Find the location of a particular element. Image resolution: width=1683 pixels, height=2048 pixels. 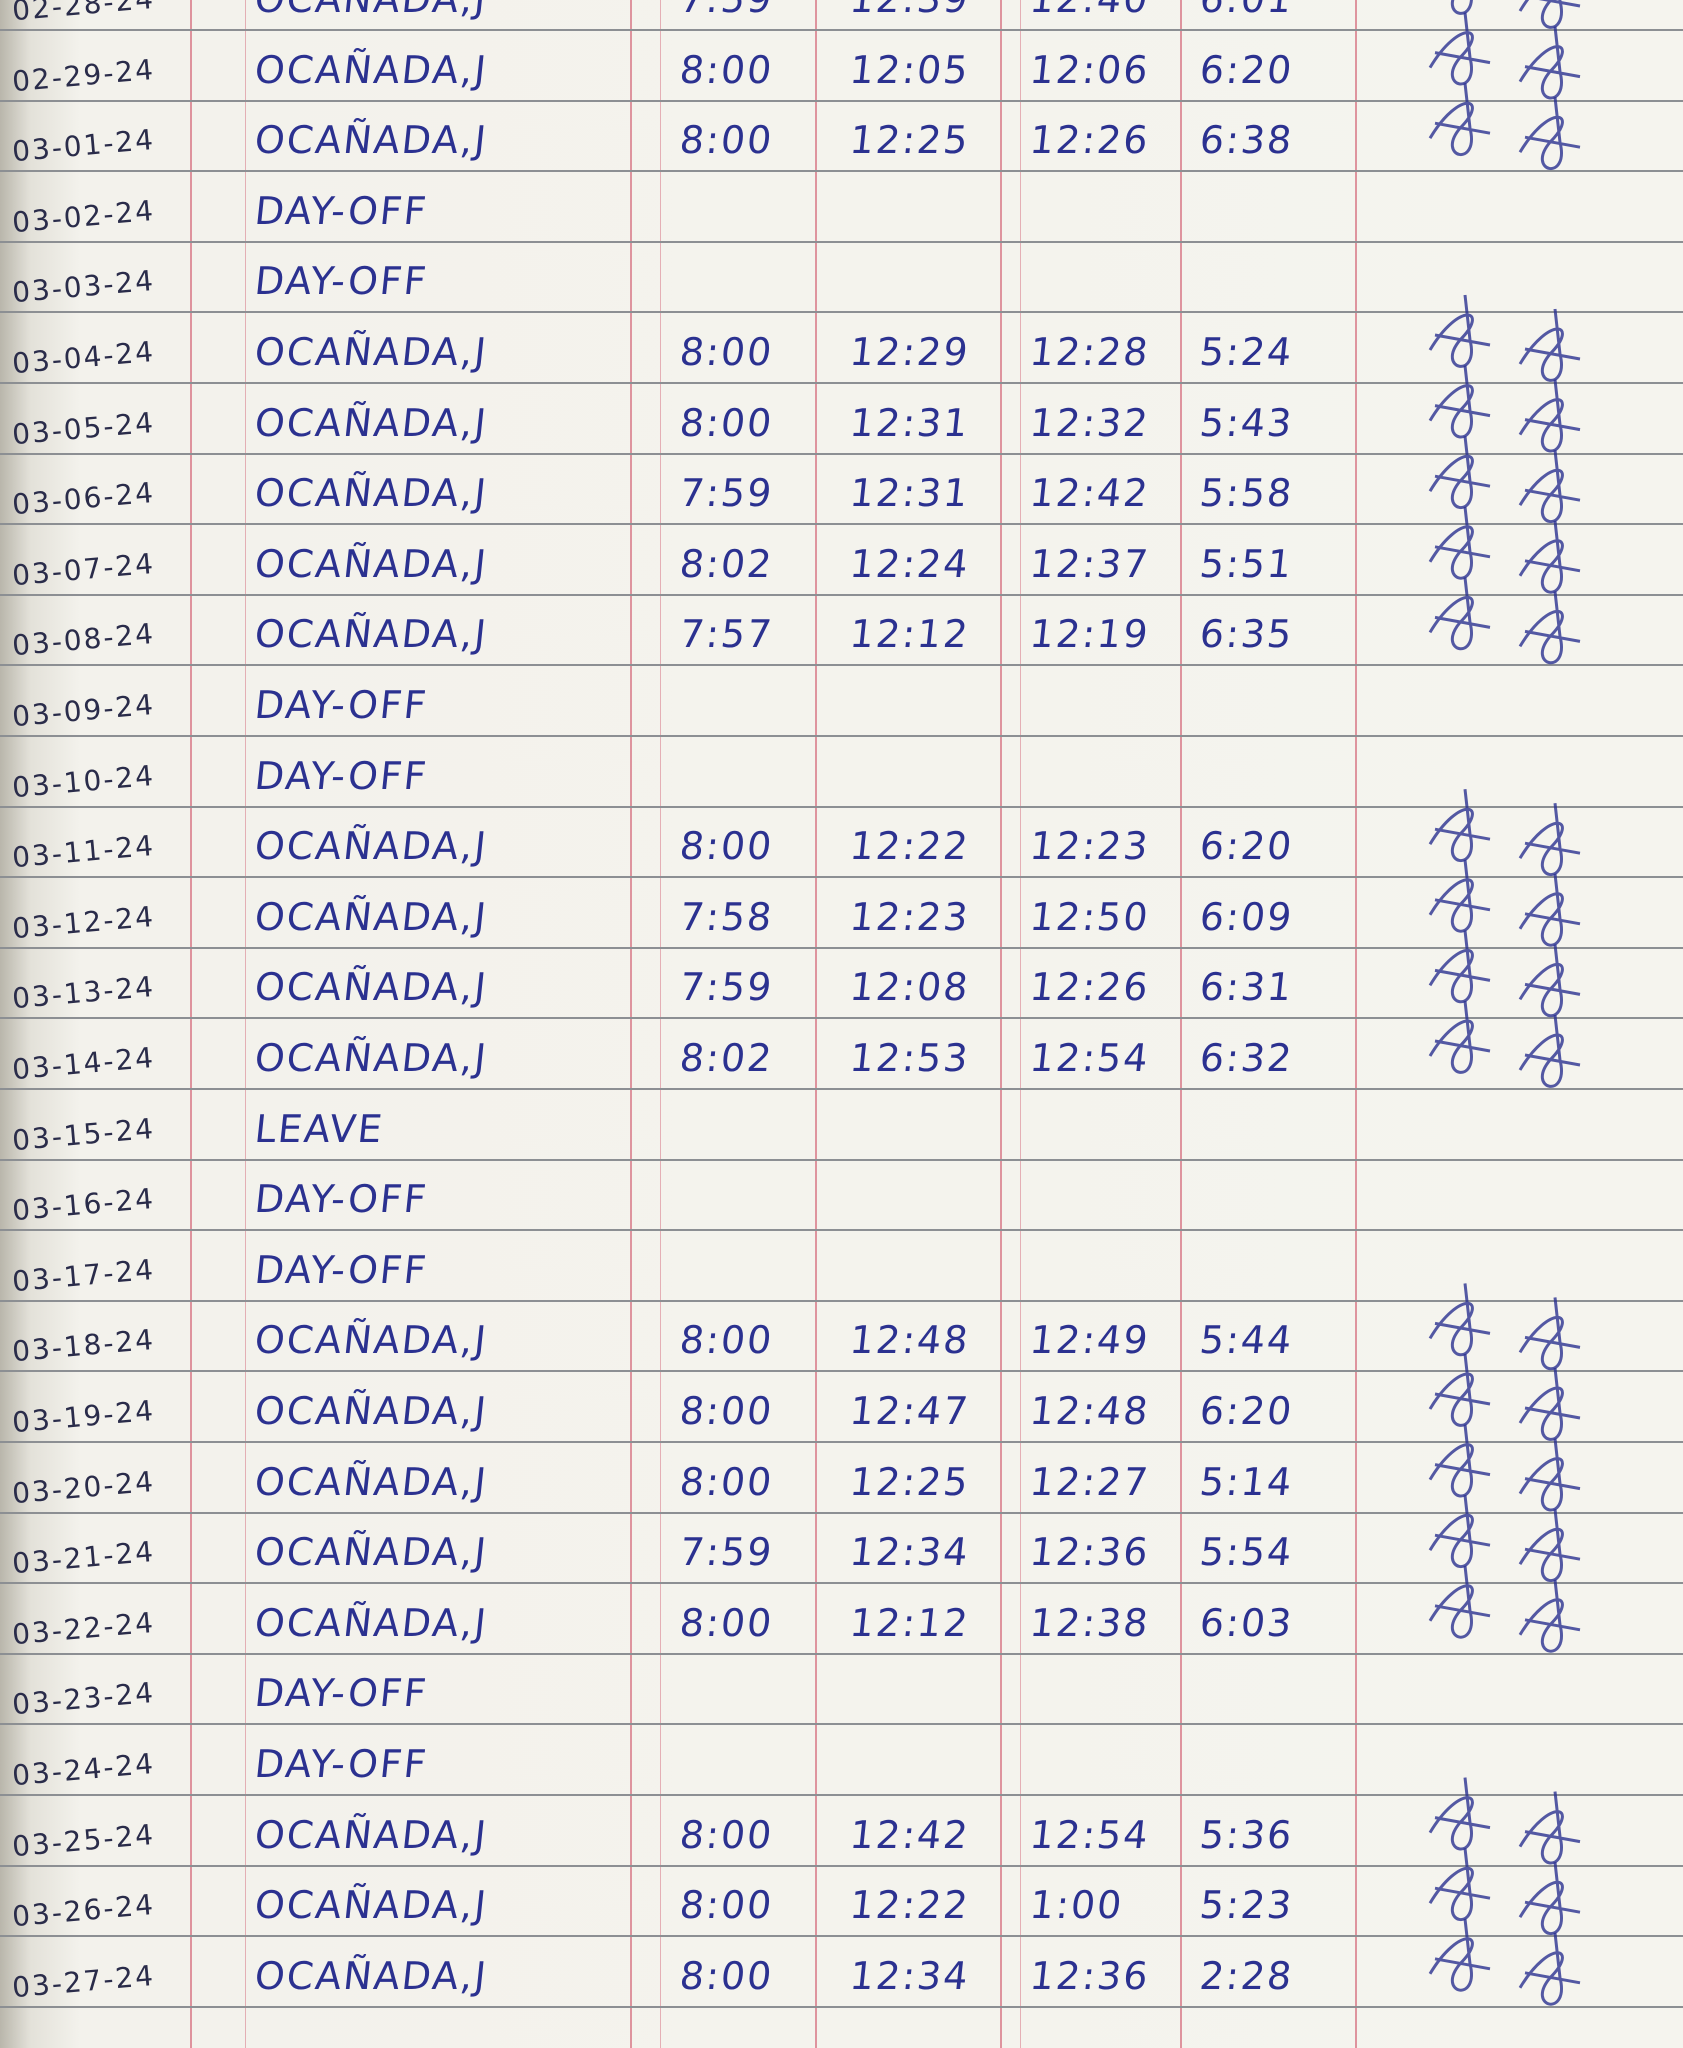

log-row: 03-20-24 OCAÑADA,J 8:00 12:25 12:27 5:14 is located at coordinates (841, 1478).